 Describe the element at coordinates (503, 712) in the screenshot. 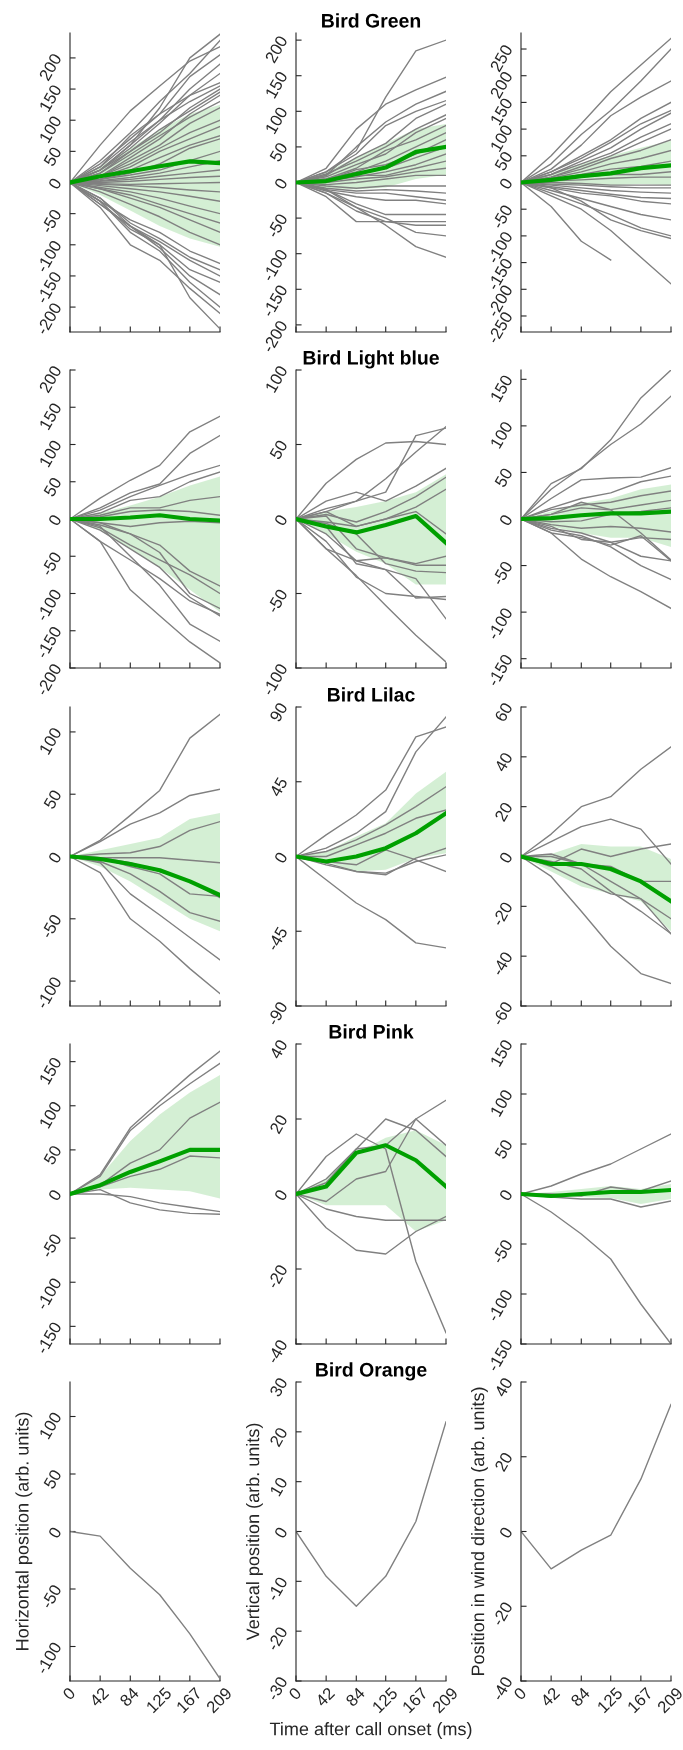

I see `y-tick-label: 60` at that location.